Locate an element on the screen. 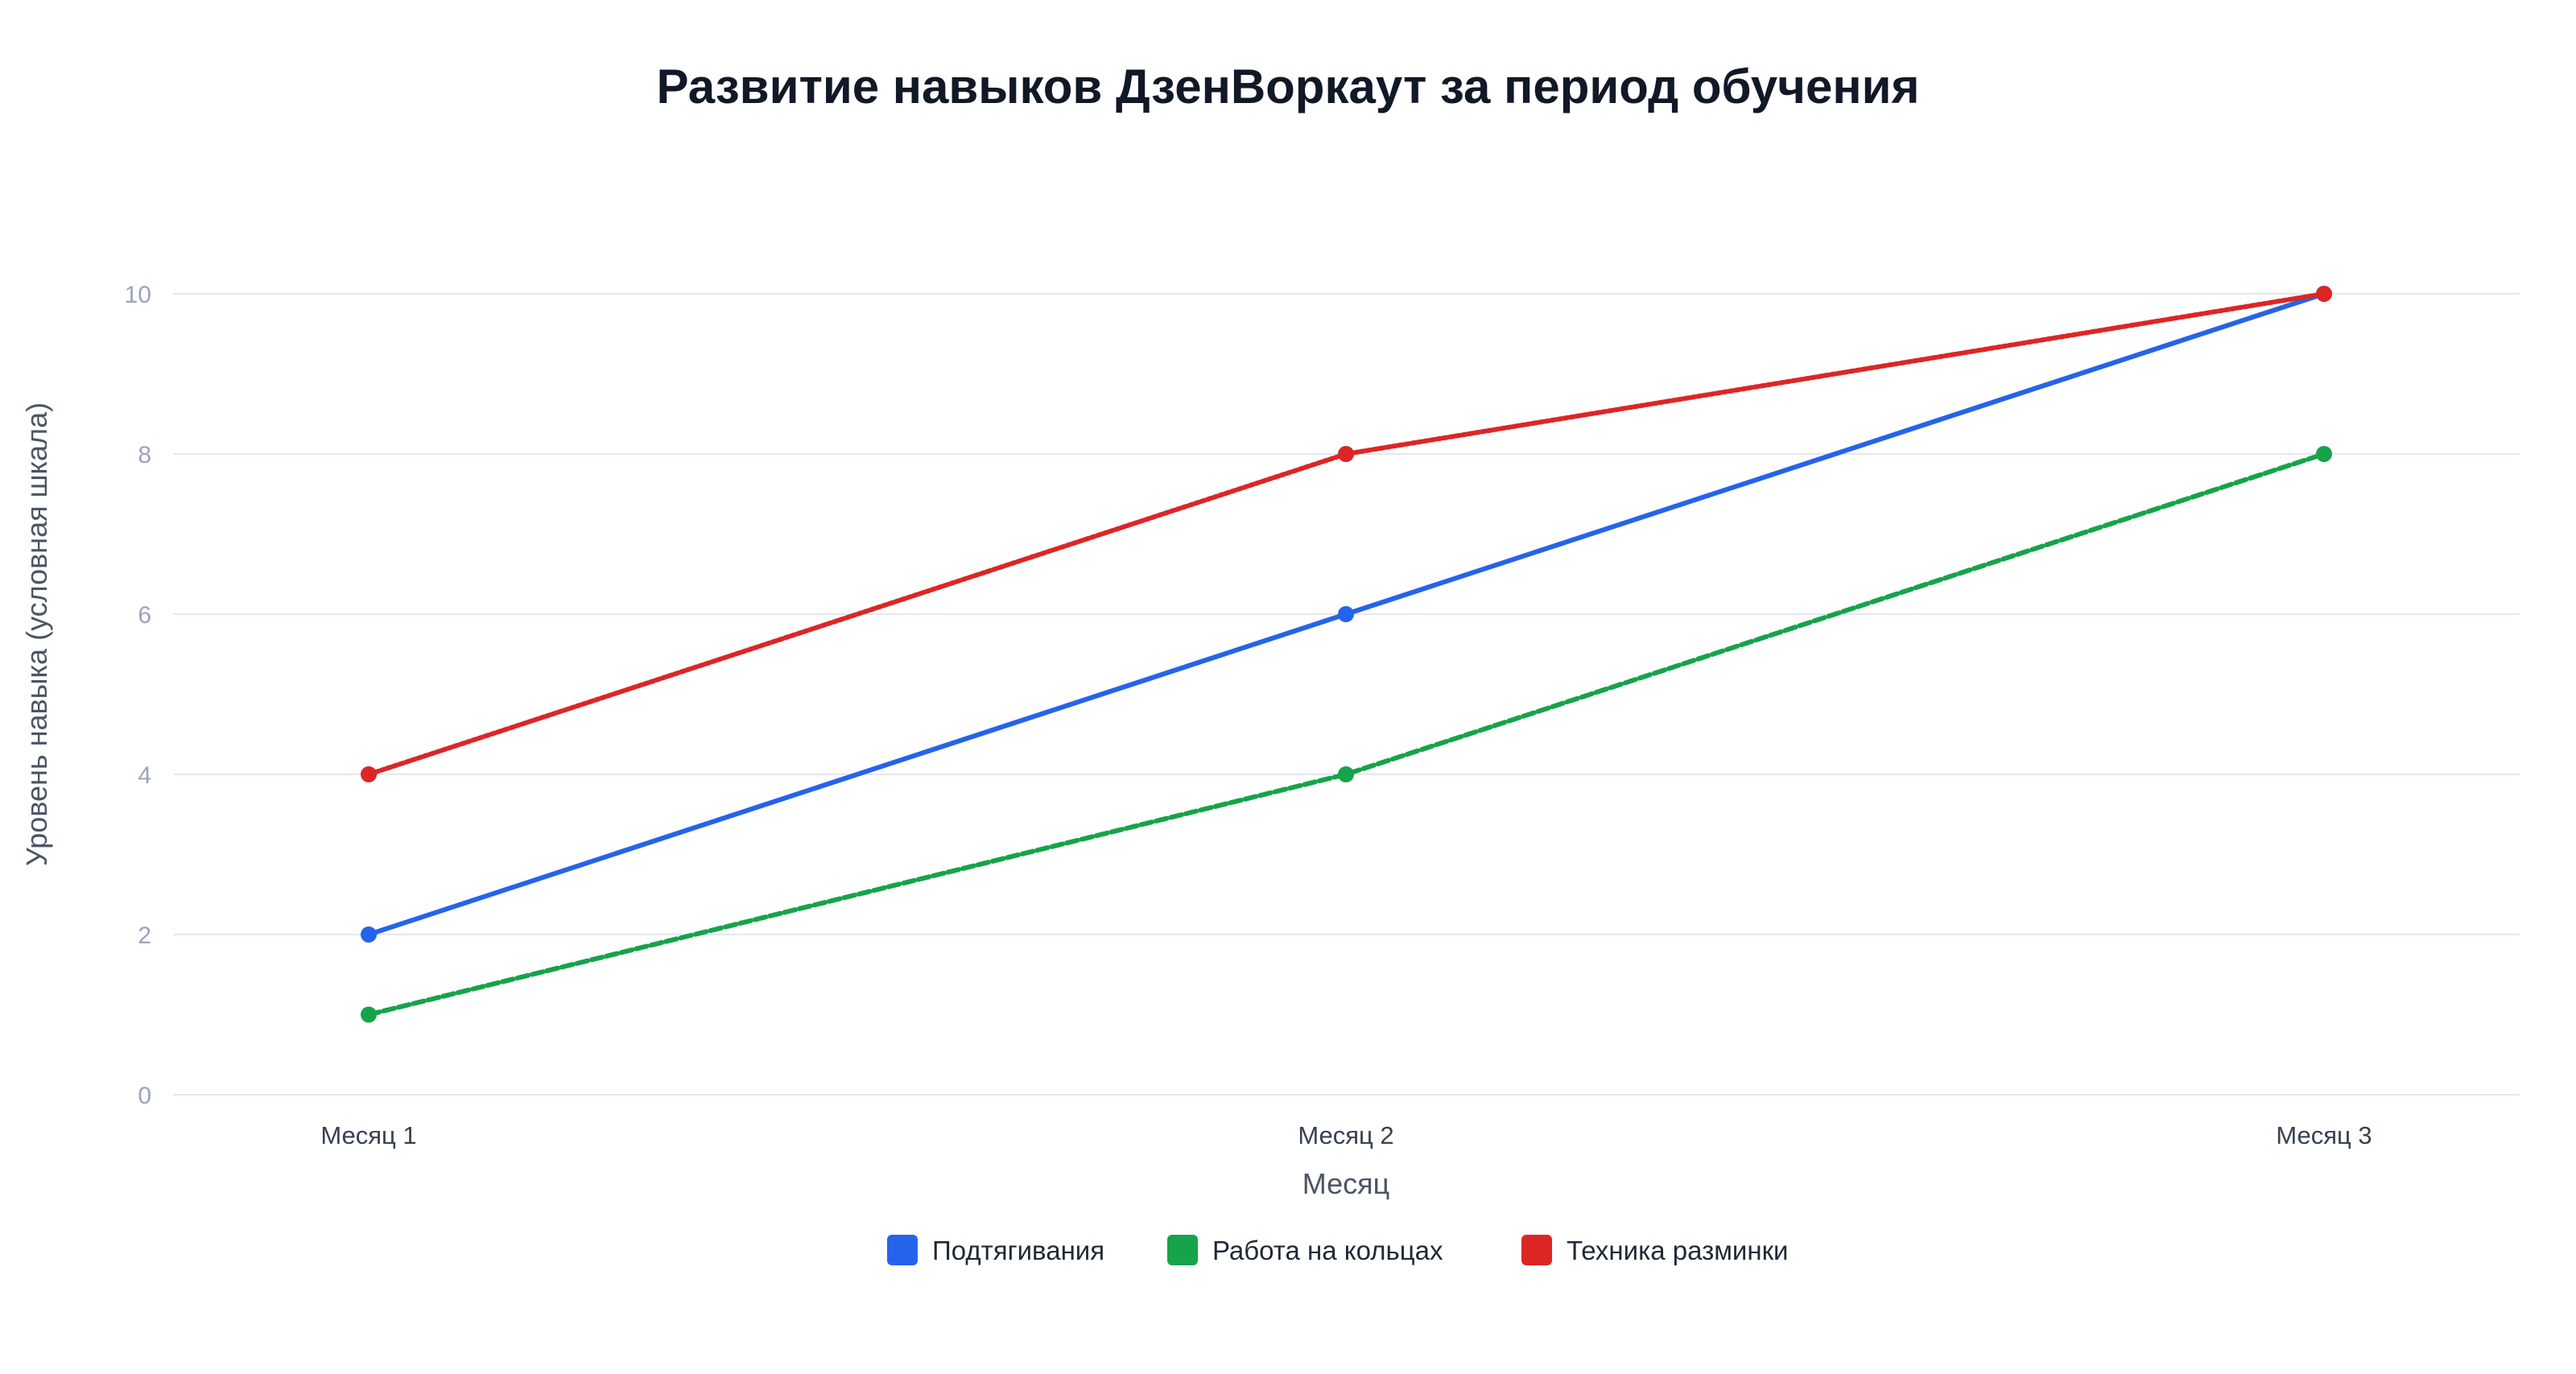  legend-item: Техника разминки is located at coordinates (1654, 1250).